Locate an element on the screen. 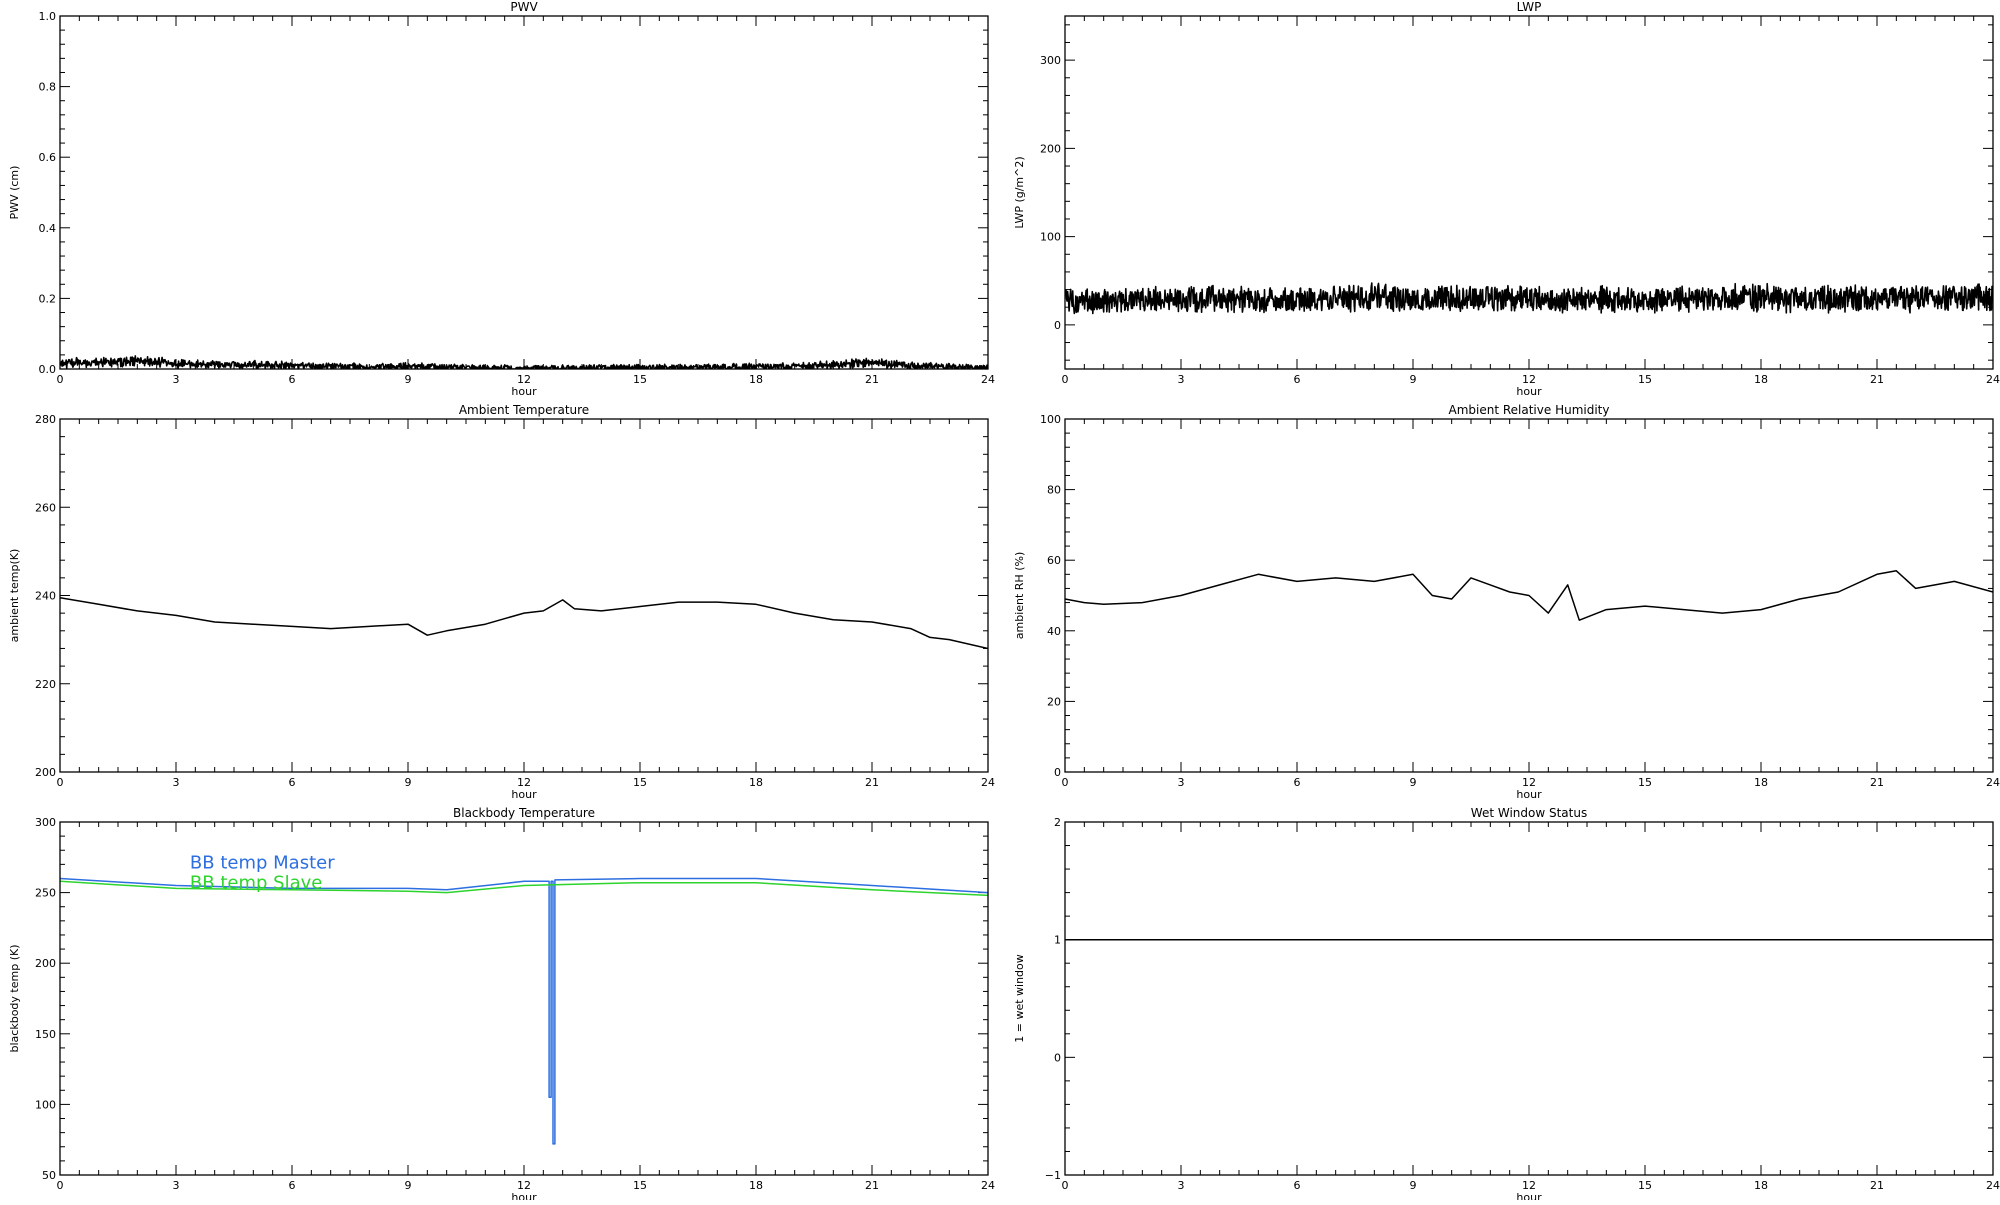  chart-title: Ambient Temperature is located at coordinates (524, 410).